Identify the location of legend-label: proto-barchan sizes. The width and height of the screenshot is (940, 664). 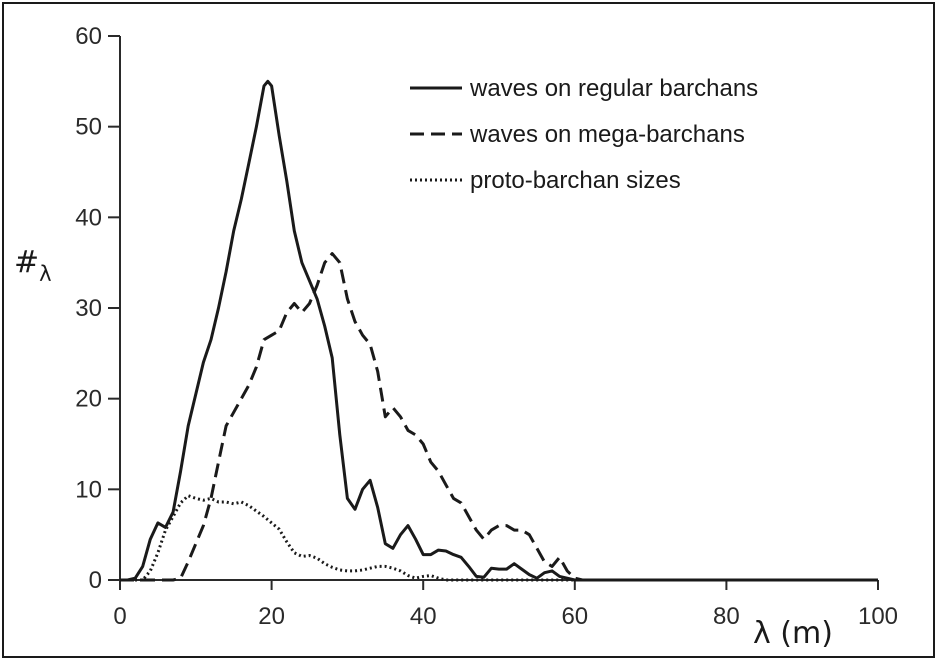
(575, 180).